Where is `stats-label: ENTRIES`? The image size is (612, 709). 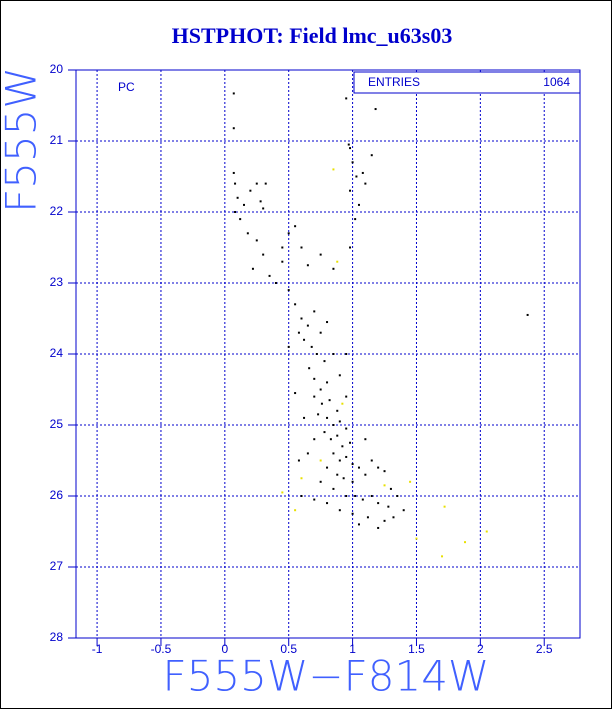
stats-label: ENTRIES is located at coordinates (394, 82).